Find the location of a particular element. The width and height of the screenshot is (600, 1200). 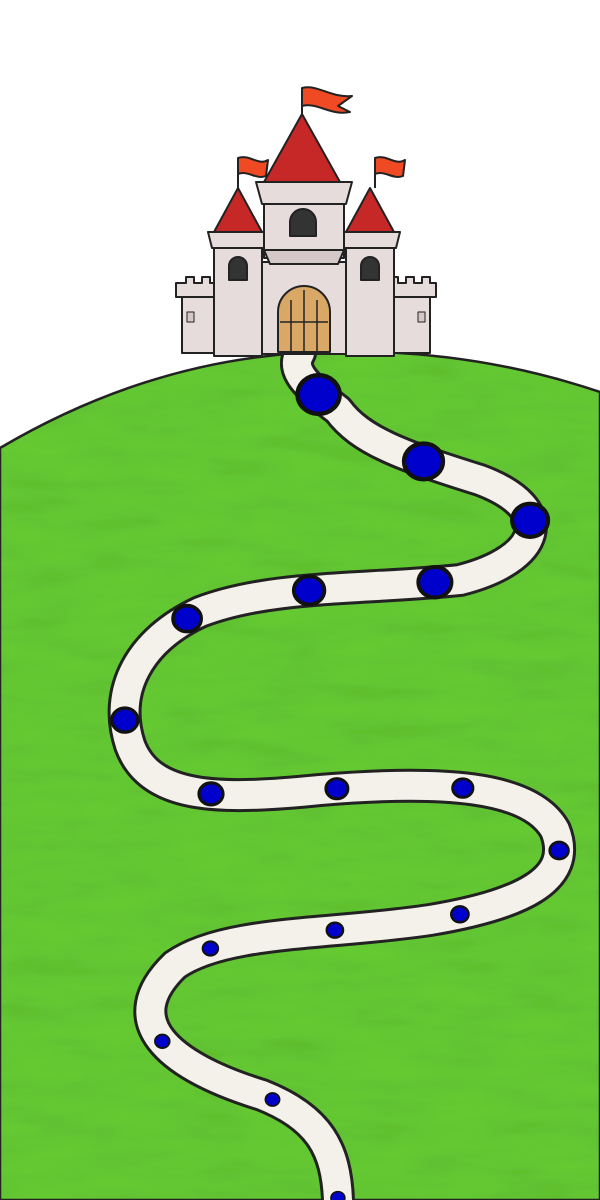

left-tower-roof is located at coordinates (238, 210).